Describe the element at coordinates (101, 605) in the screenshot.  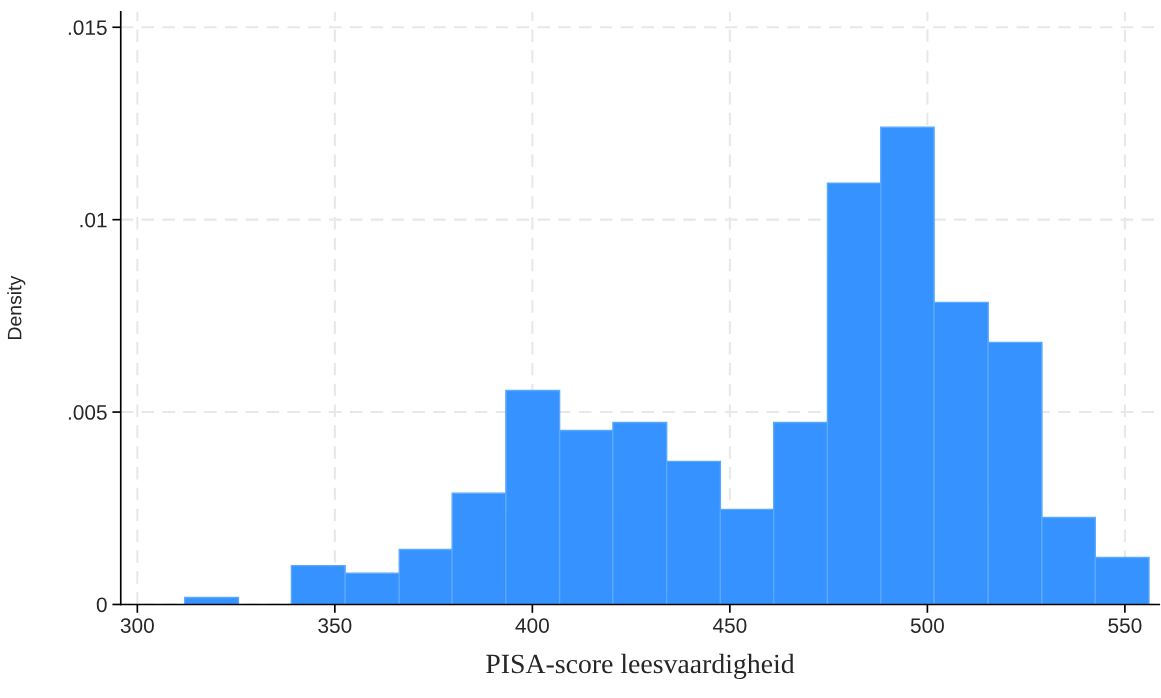
I see `y-tick-label: 0` at that location.